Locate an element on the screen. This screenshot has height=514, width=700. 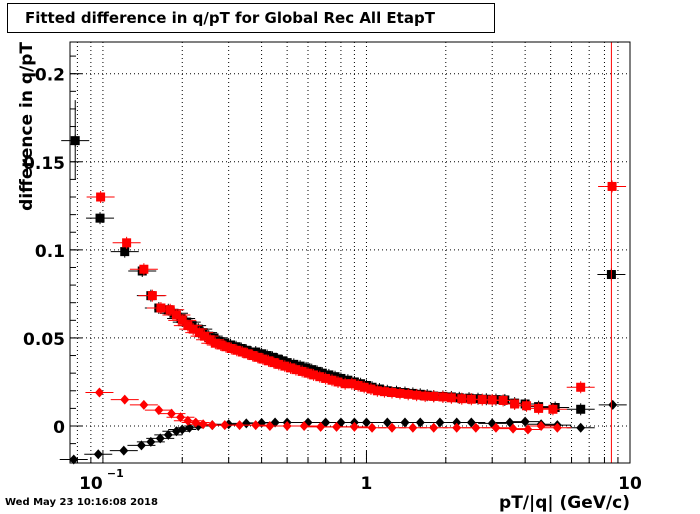
y-tick-label: 0.2 is located at coordinates (50, 76).